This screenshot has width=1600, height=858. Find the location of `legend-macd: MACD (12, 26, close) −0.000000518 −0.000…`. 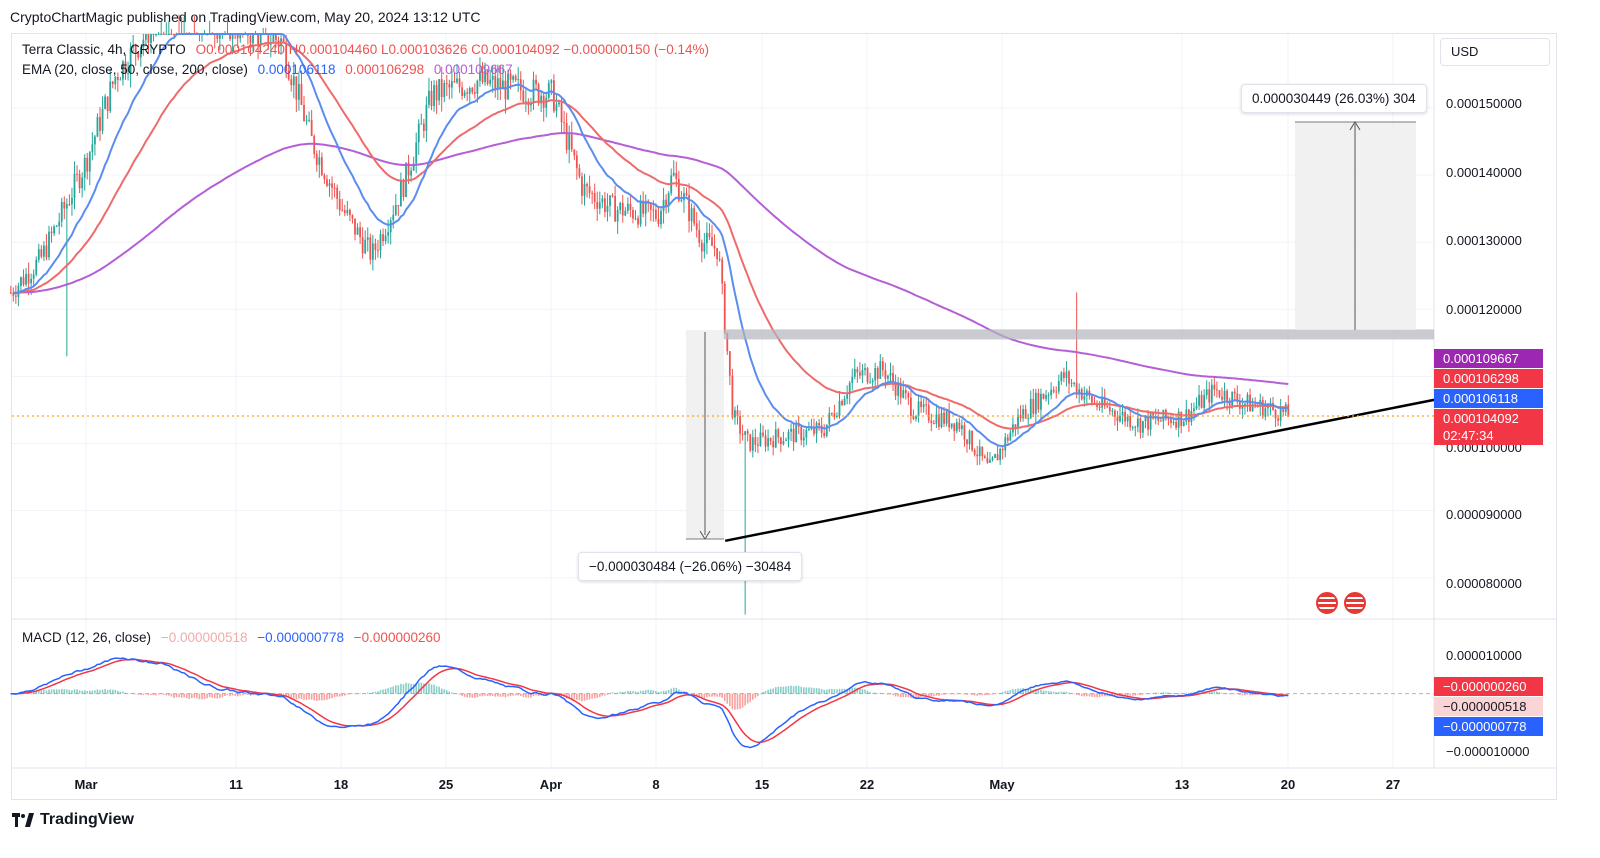

legend-macd: MACD (12, 26, close) −0.000000518 −0.000… is located at coordinates (234, 637).